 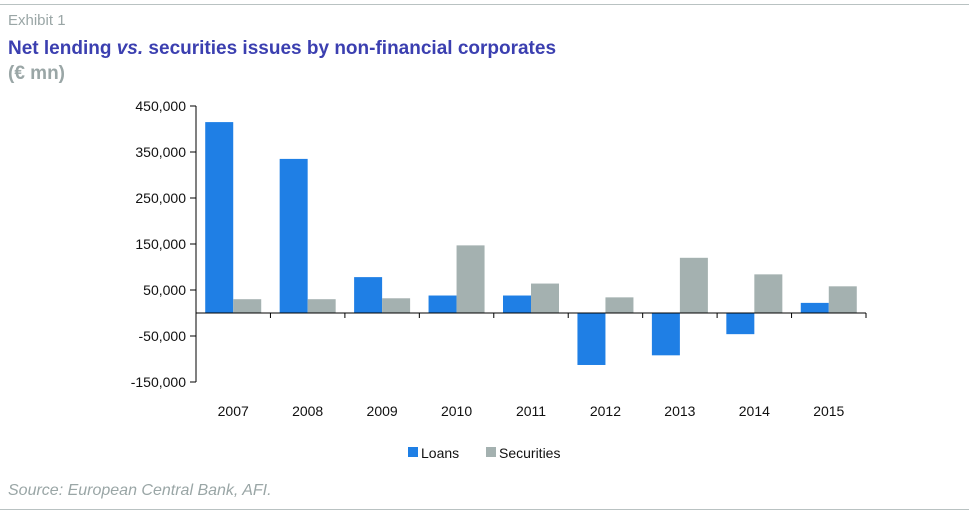 I want to click on legend-label-loans: Loans, so click(x=440, y=453).